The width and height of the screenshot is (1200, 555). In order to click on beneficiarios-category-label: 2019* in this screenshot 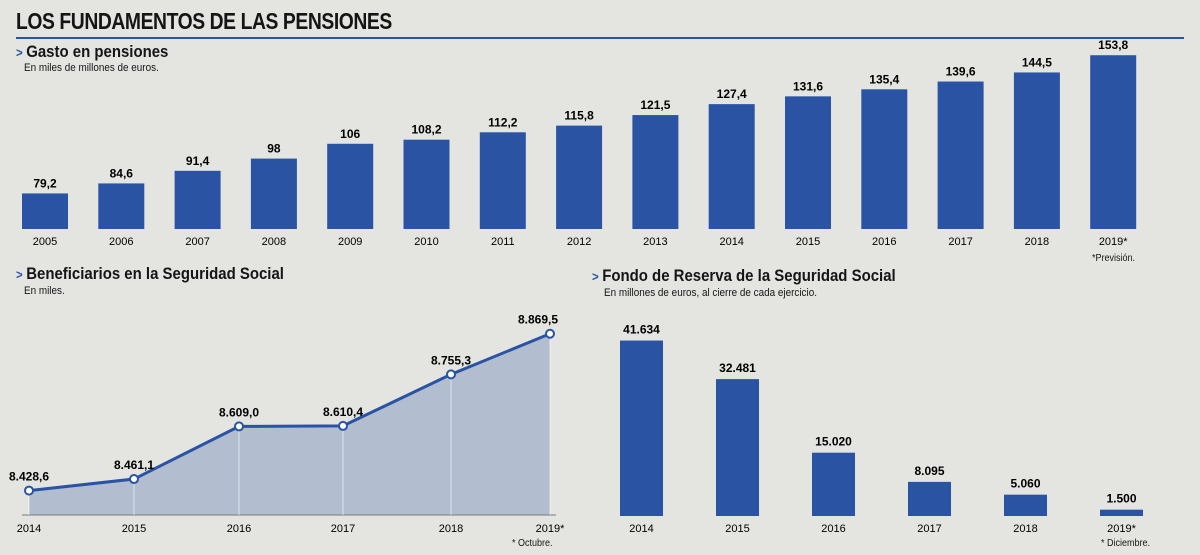, I will do `click(550, 529)`.